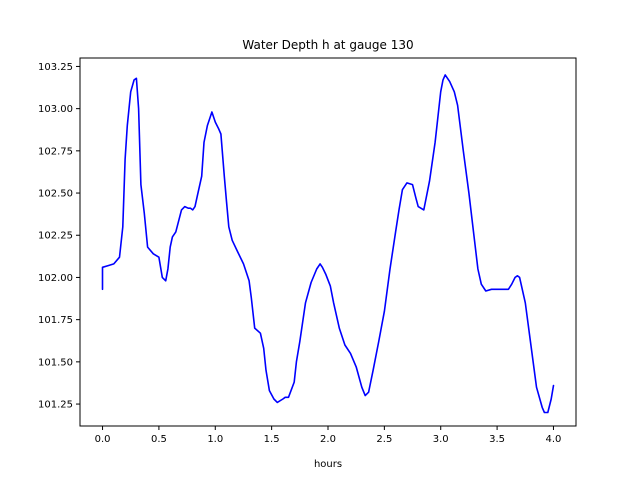  What do you see at coordinates (159, 439) in the screenshot?
I see `x-tick-label: 0.5` at bounding box center [159, 439].